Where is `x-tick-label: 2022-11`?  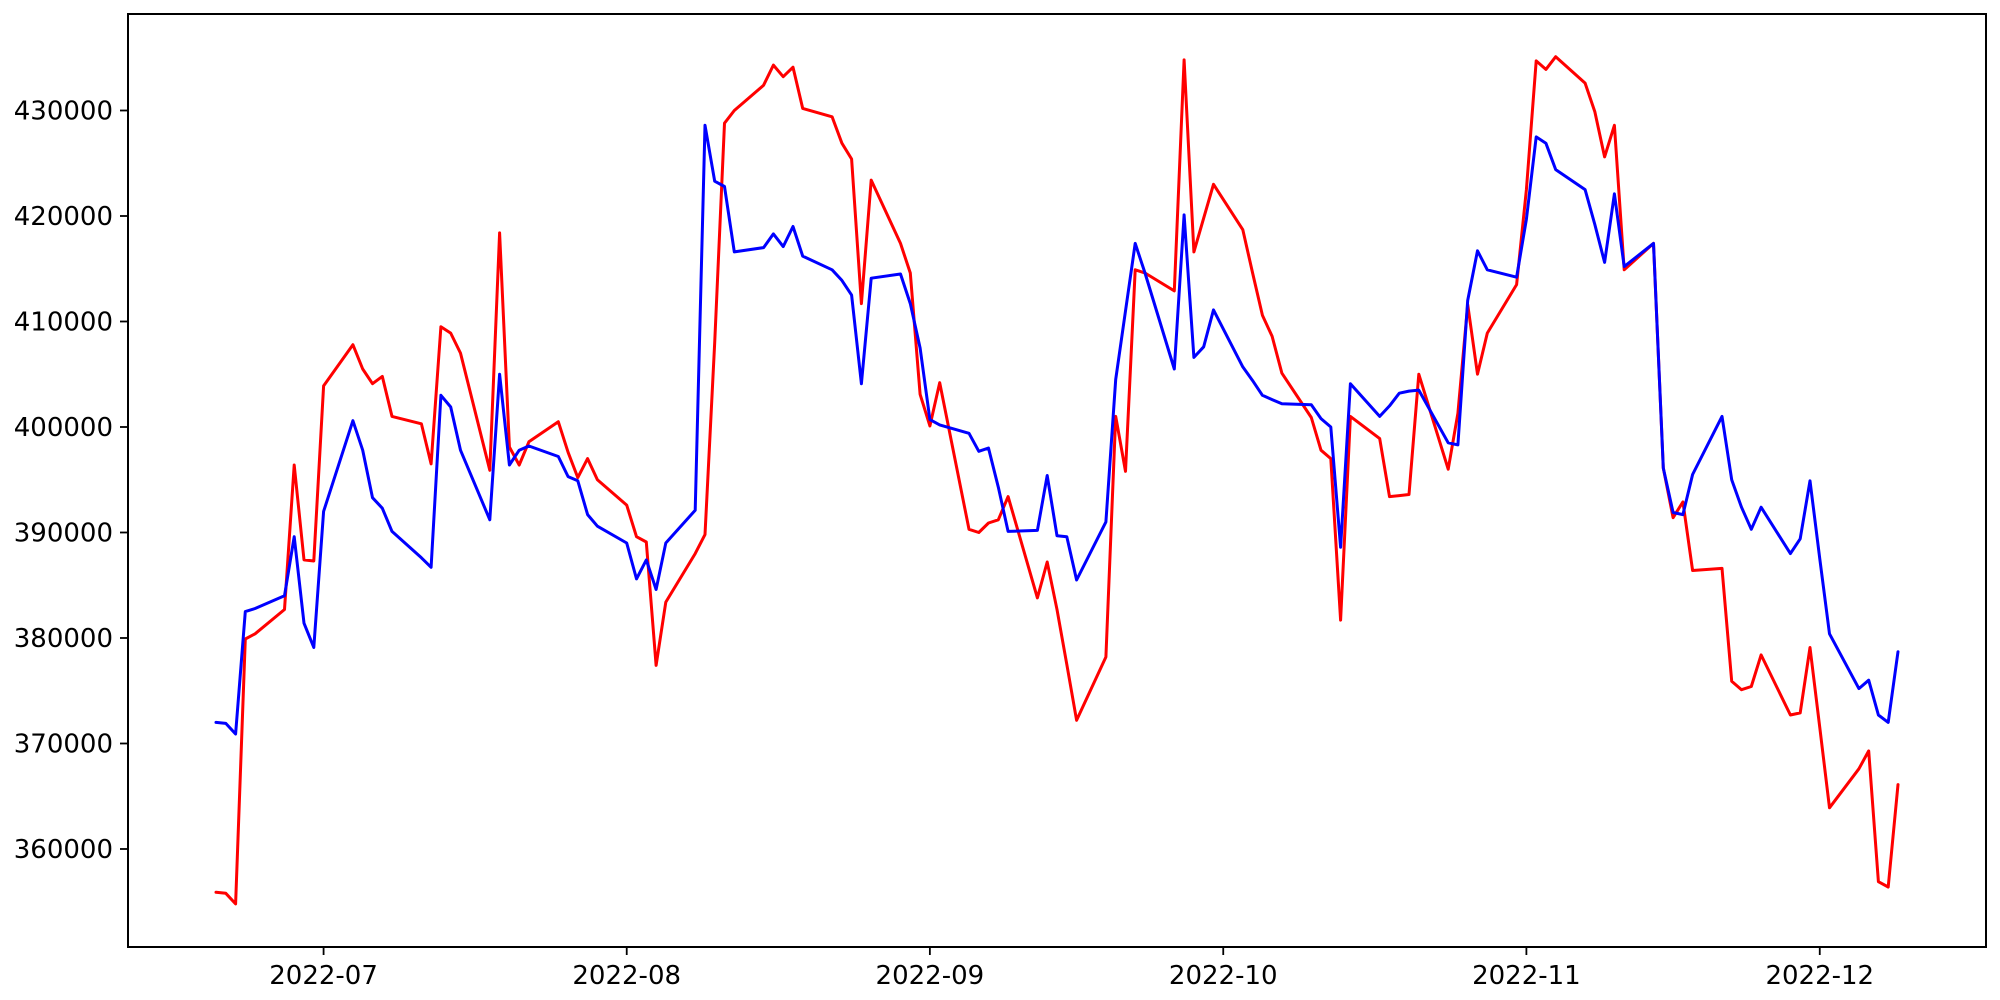
x-tick-label: 2022-11 is located at coordinates (1526, 976).